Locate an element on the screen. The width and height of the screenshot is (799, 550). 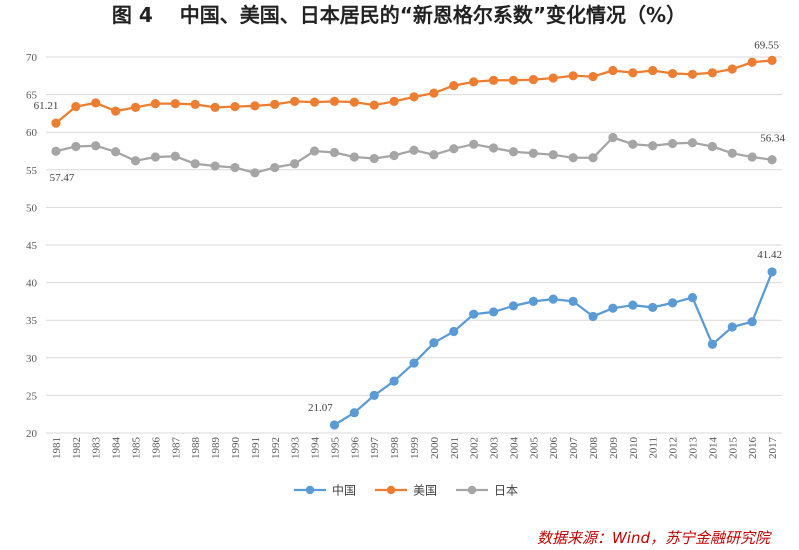
chart-title: 图 4 中国、美国、日本居民的“新恩格尔系数”变化情况（%） is located at coordinates (399, 15).